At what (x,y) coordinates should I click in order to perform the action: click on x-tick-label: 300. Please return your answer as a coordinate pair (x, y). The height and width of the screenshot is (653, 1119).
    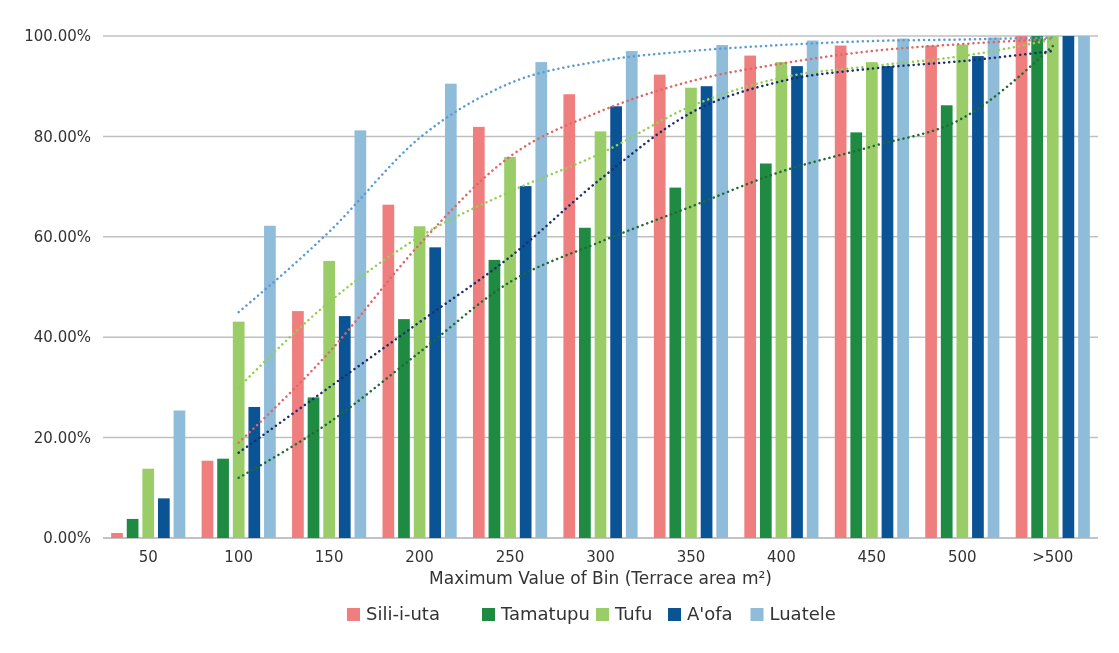
    Looking at the image, I should click on (600, 557).